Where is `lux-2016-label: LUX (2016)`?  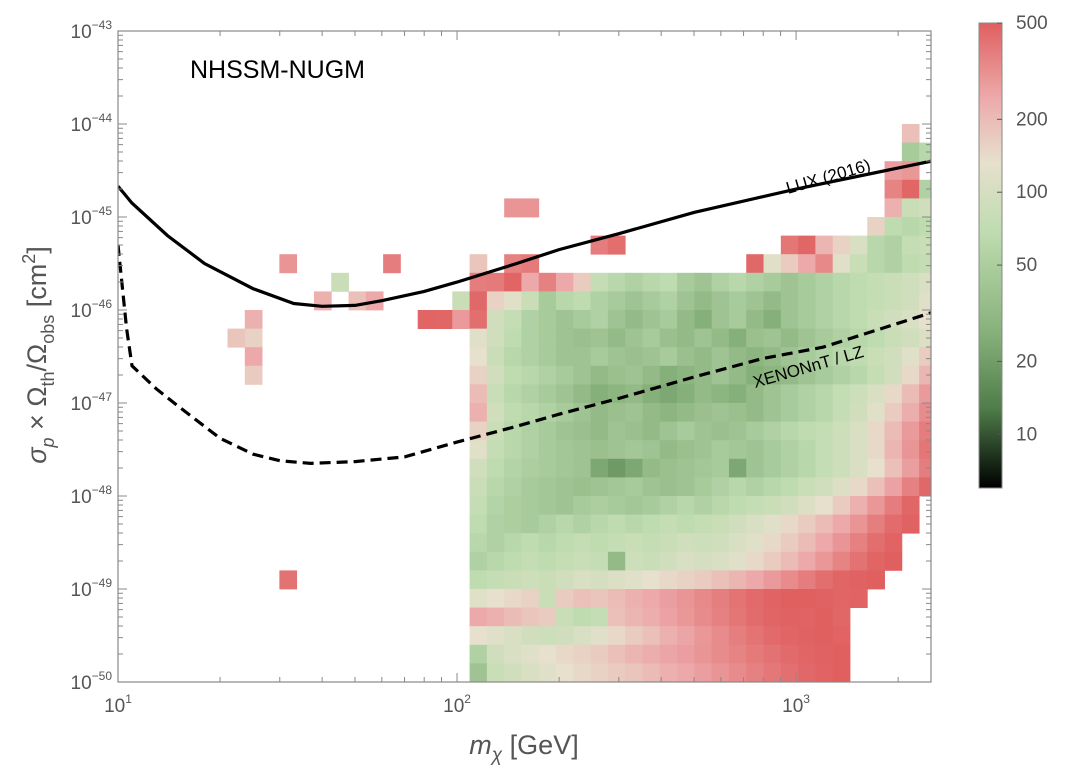
lux-2016-label: LUX (2016) is located at coordinates (828, 177).